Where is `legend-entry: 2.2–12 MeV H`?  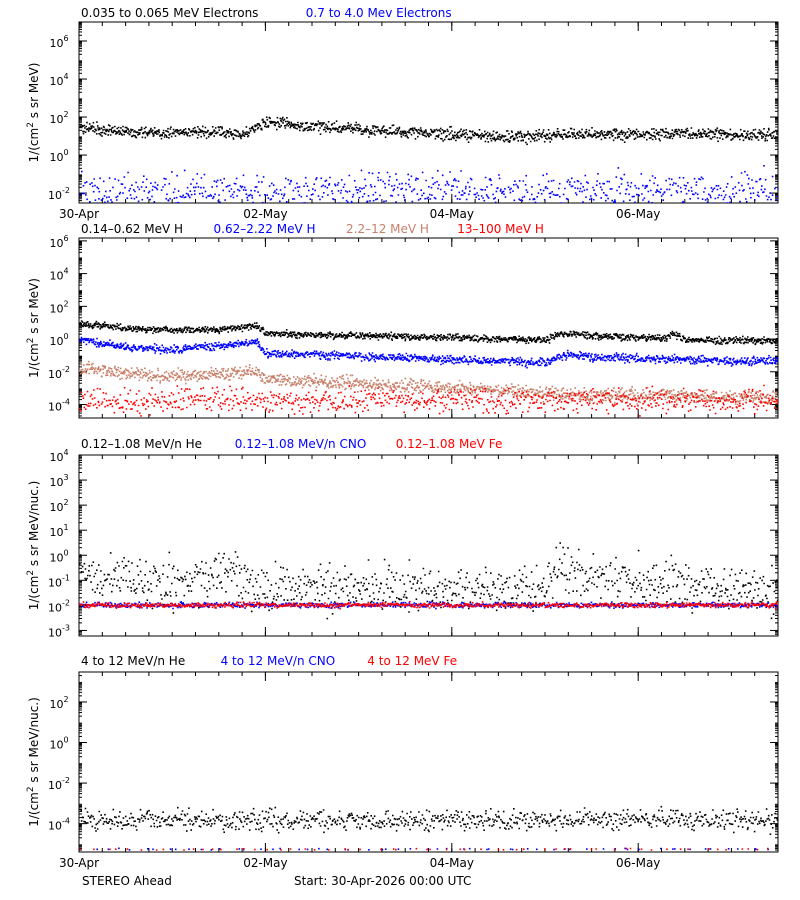 legend-entry: 2.2–12 MeV H is located at coordinates (387, 229).